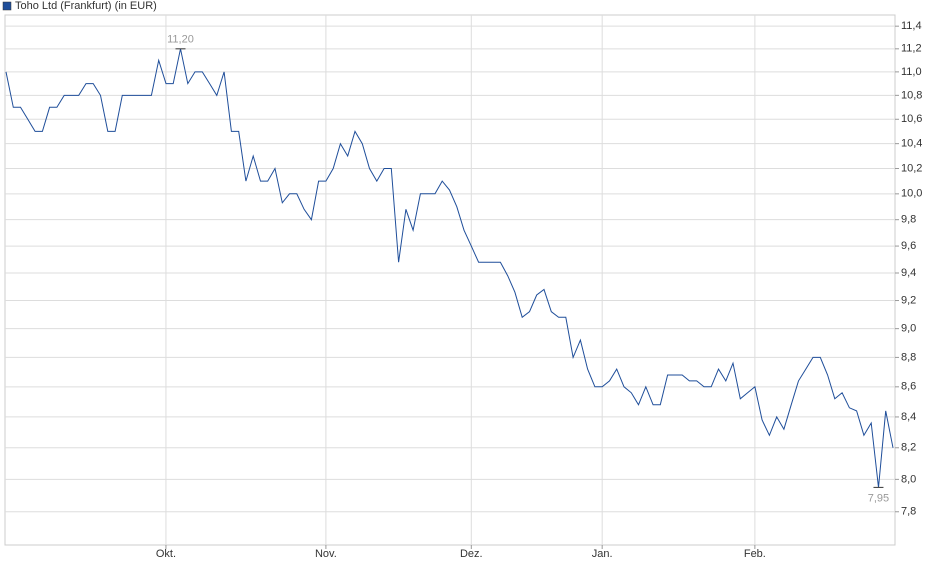 The width and height of the screenshot is (940, 579). Describe the element at coordinates (7, 6) in the screenshot. I see `legend-swatch` at that location.